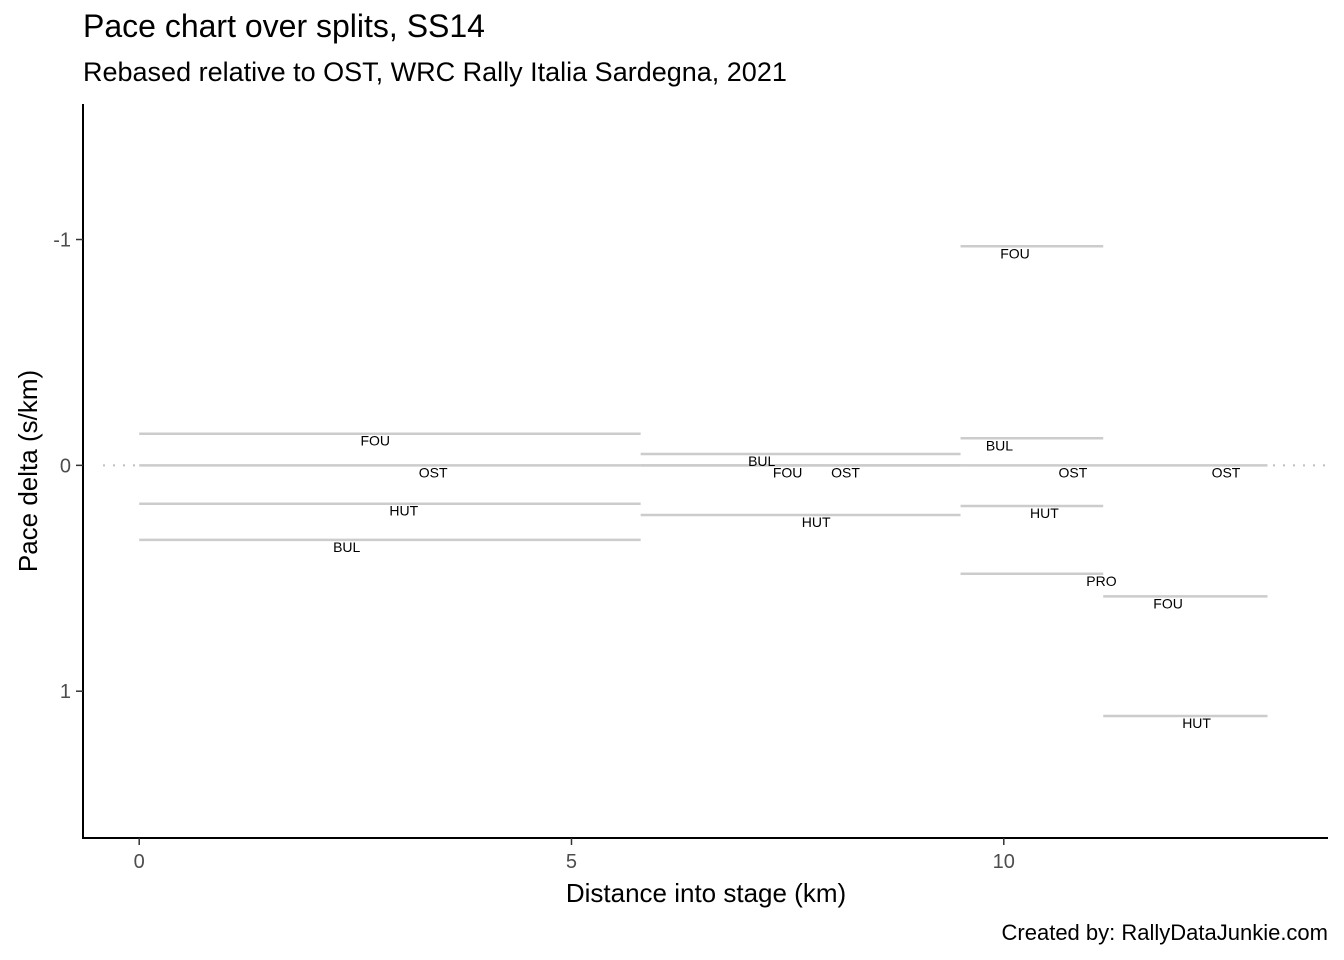  Describe the element at coordinates (28, 471) in the screenshot. I see `y-axis-title: Pace delta (s/km)` at that location.